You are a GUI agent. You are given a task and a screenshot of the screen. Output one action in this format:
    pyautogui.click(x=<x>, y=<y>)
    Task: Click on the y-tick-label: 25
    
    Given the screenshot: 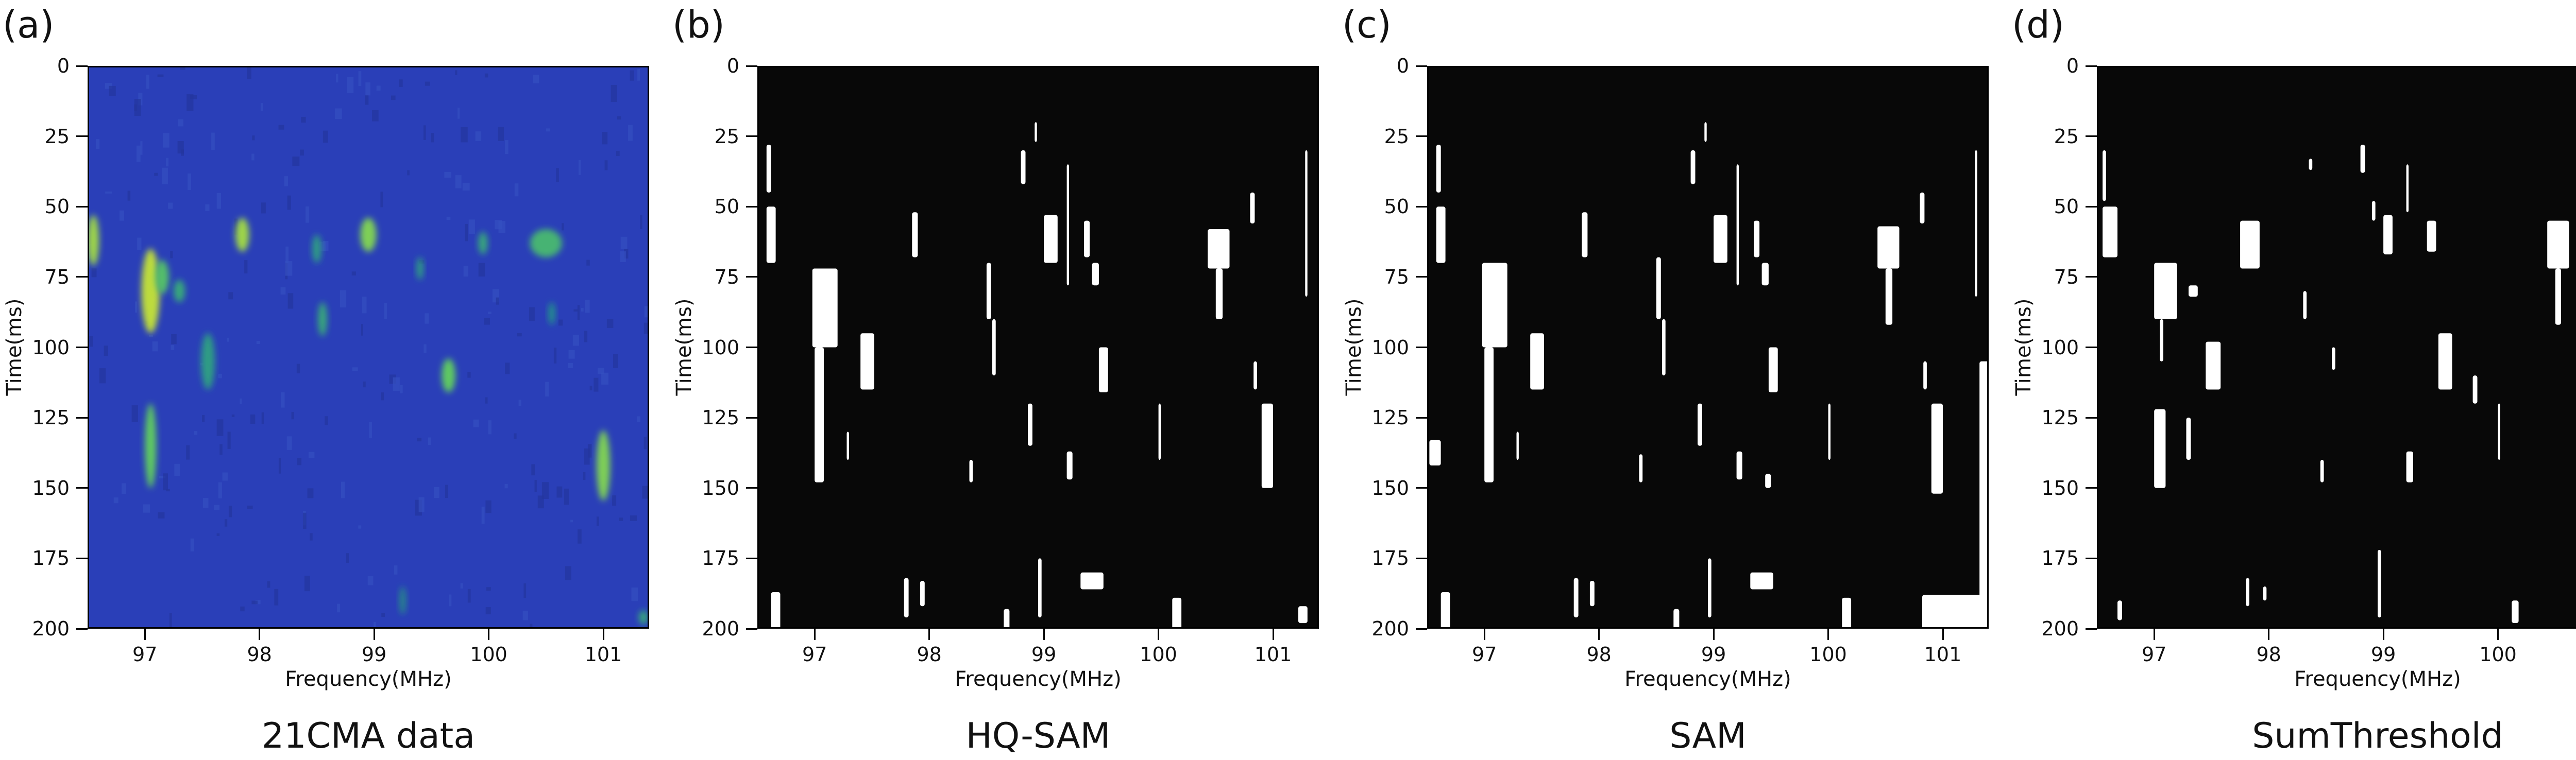 What is the action you would take?
    pyautogui.click(x=57, y=136)
    